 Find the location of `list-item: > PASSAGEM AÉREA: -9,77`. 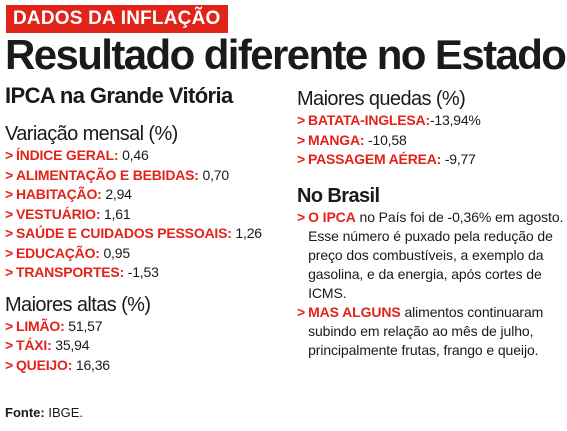

list-item: > PASSAGEM AÉREA: -9,77 is located at coordinates (386, 159).